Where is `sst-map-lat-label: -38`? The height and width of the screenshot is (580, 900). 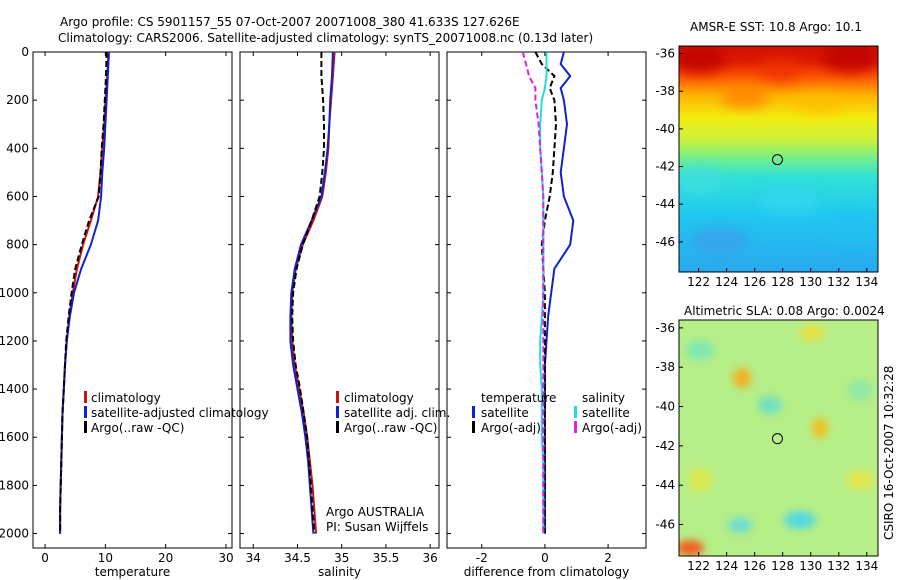 sst-map-lat-label: -38 is located at coordinates (665, 91).